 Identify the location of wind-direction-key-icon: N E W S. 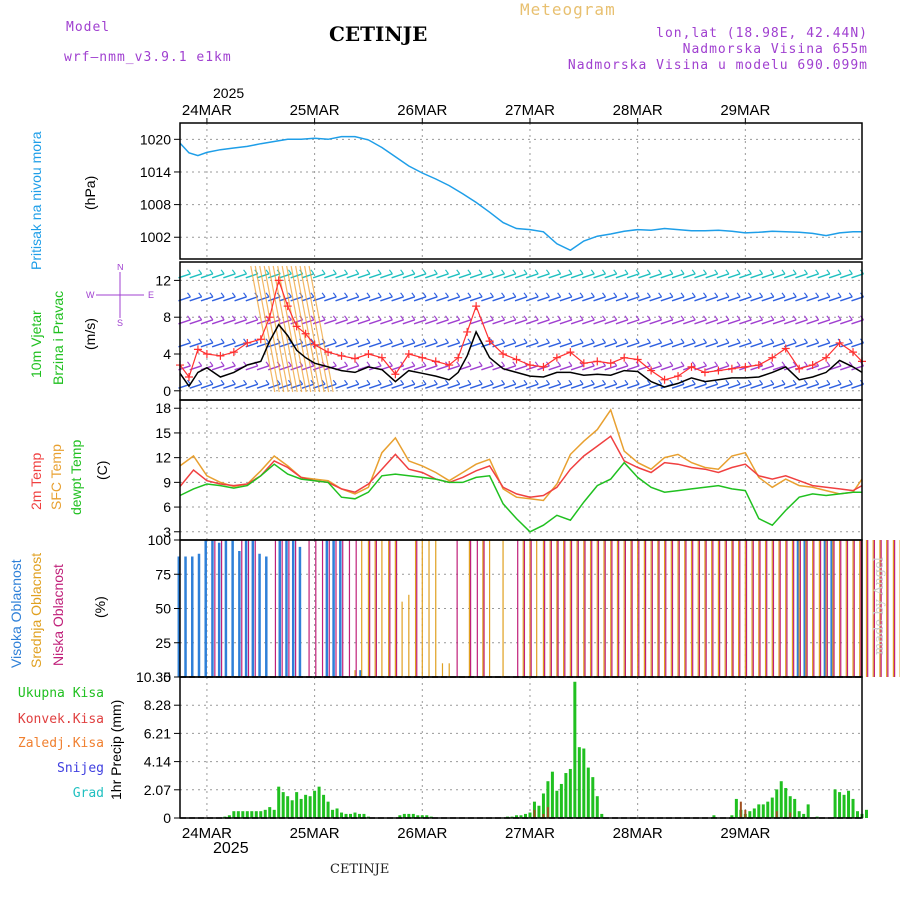
(120, 295).